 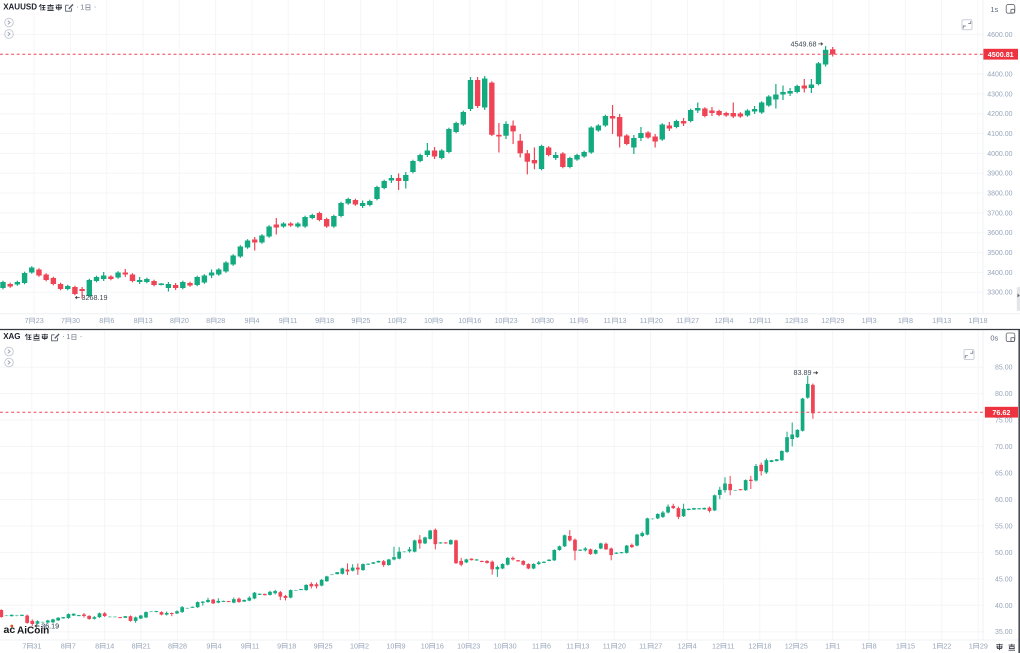 I want to click on svg-text: 4400.00, so click(x=999, y=75).